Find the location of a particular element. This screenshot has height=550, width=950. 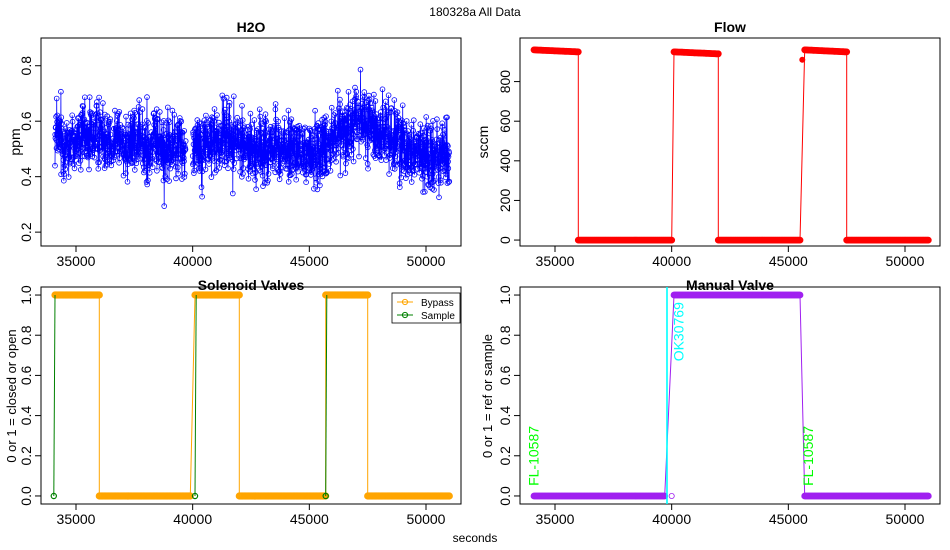

figure-xlabel: seconds is located at coordinates (475, 538).